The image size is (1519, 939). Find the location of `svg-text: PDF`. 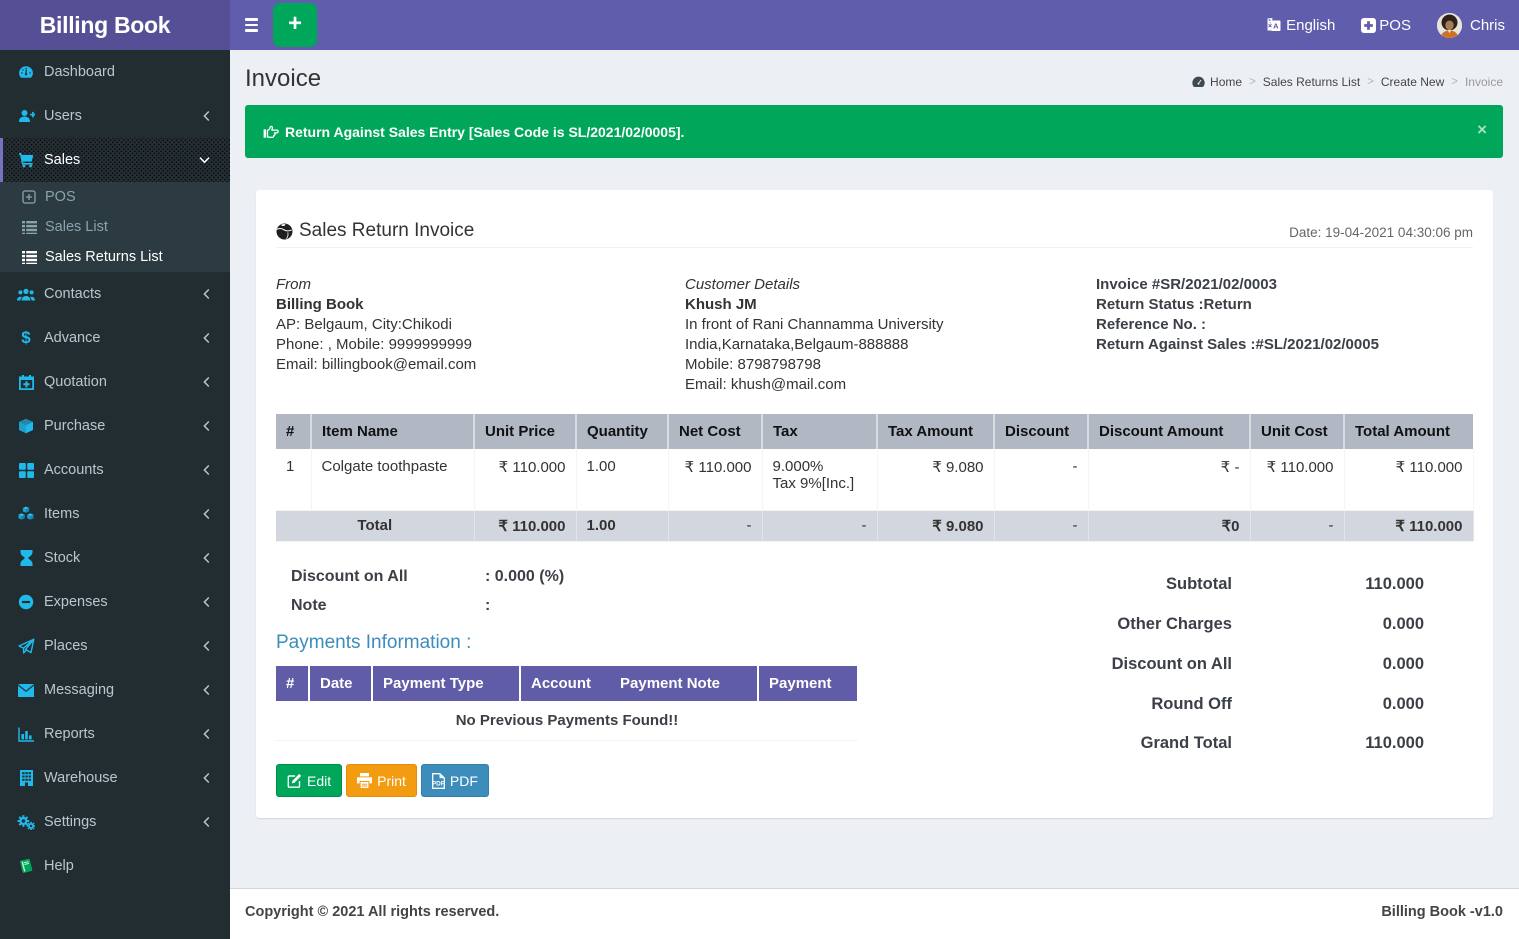

svg-text: PDF is located at coordinates (438, 783).